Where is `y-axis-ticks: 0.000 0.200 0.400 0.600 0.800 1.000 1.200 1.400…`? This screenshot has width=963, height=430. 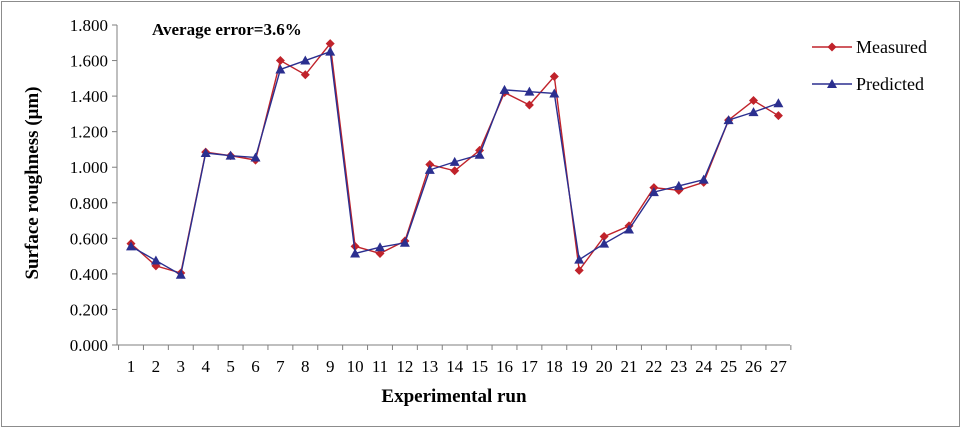 y-axis-ticks: 0.000 0.200 0.400 0.600 0.800 1.000 1.200 1.400… is located at coordinates (93, 185).